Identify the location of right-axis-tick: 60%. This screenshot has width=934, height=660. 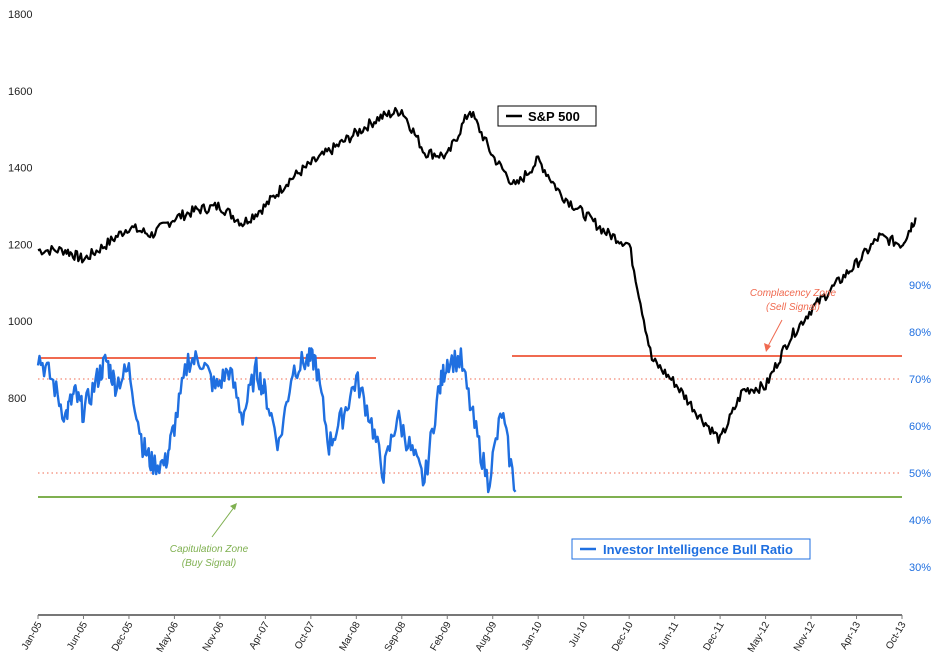
(920, 427).